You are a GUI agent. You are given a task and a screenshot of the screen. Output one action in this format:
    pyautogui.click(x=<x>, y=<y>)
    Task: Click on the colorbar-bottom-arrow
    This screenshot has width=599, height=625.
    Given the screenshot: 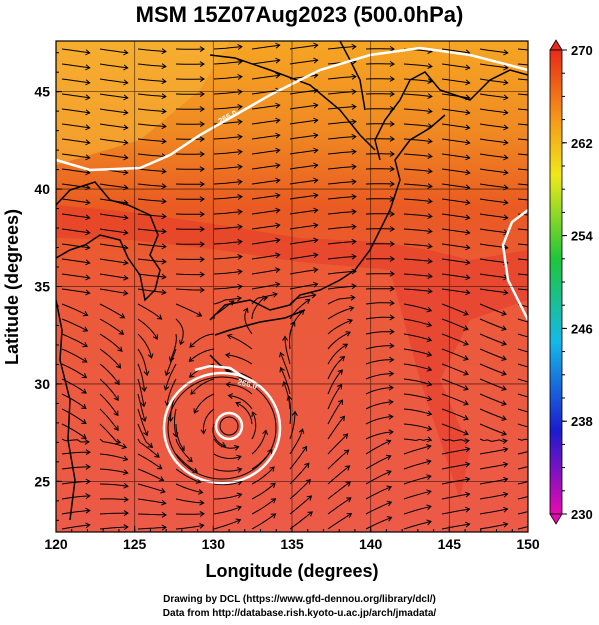 What is the action you would take?
    pyautogui.click(x=556, y=519)
    